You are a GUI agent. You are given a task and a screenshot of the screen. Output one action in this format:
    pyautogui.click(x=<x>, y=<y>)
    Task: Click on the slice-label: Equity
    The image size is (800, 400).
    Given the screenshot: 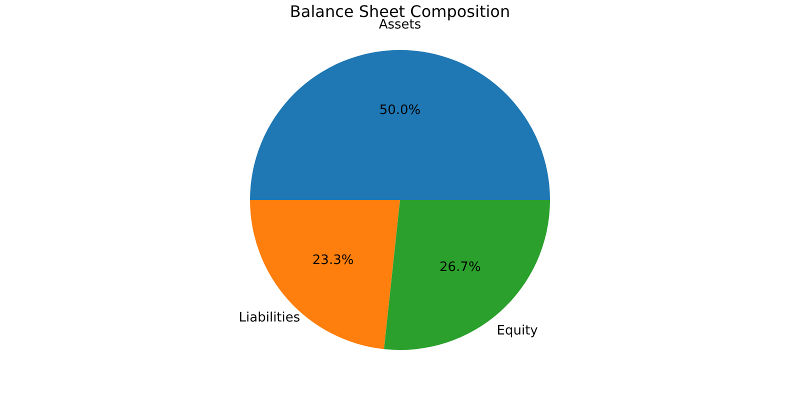 What is the action you would take?
    pyautogui.click(x=517, y=331)
    